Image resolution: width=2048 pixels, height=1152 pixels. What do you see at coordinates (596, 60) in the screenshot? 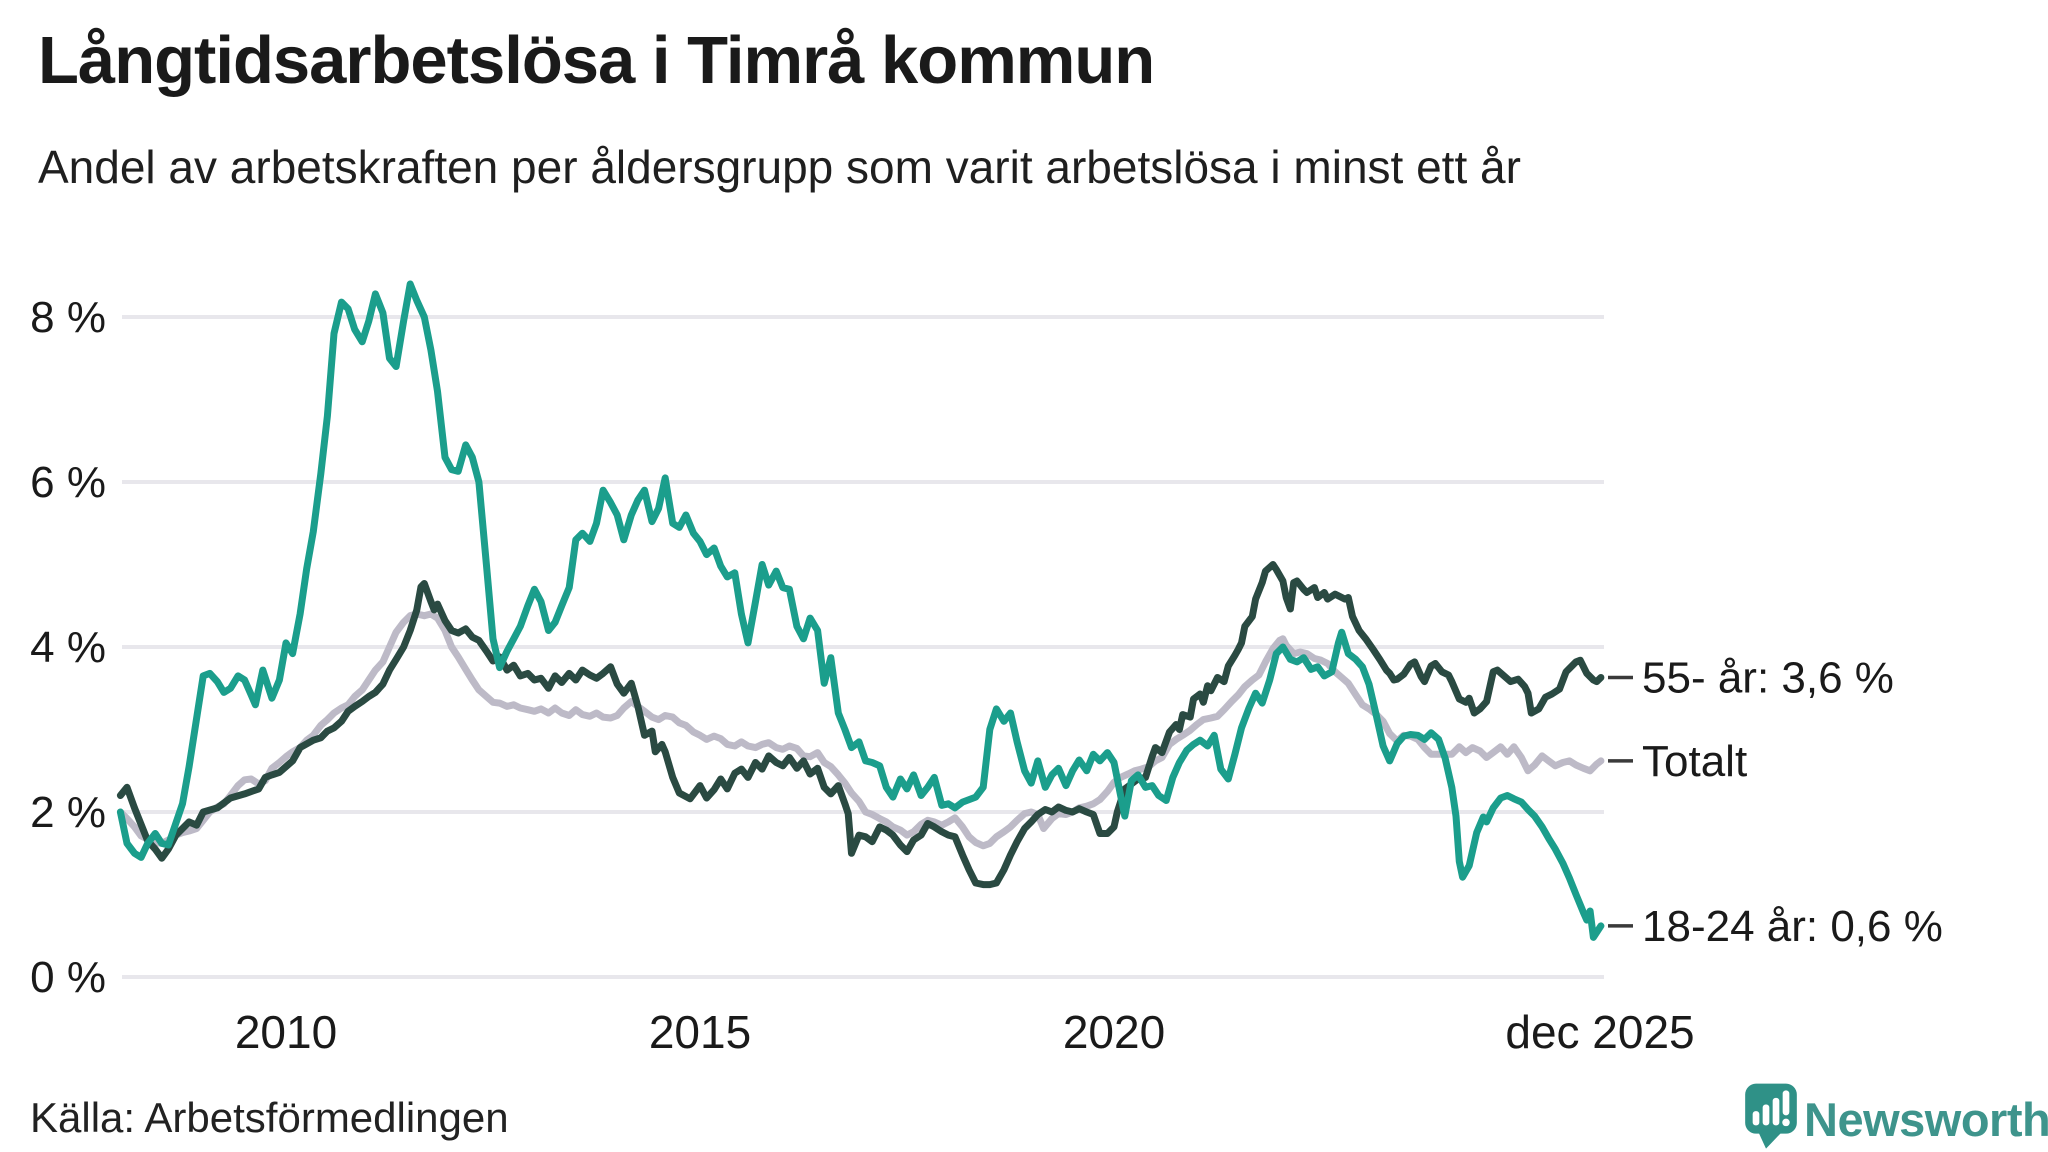
I see `page-title: Långtidsarbetslösa i Timrå kommun` at bounding box center [596, 60].